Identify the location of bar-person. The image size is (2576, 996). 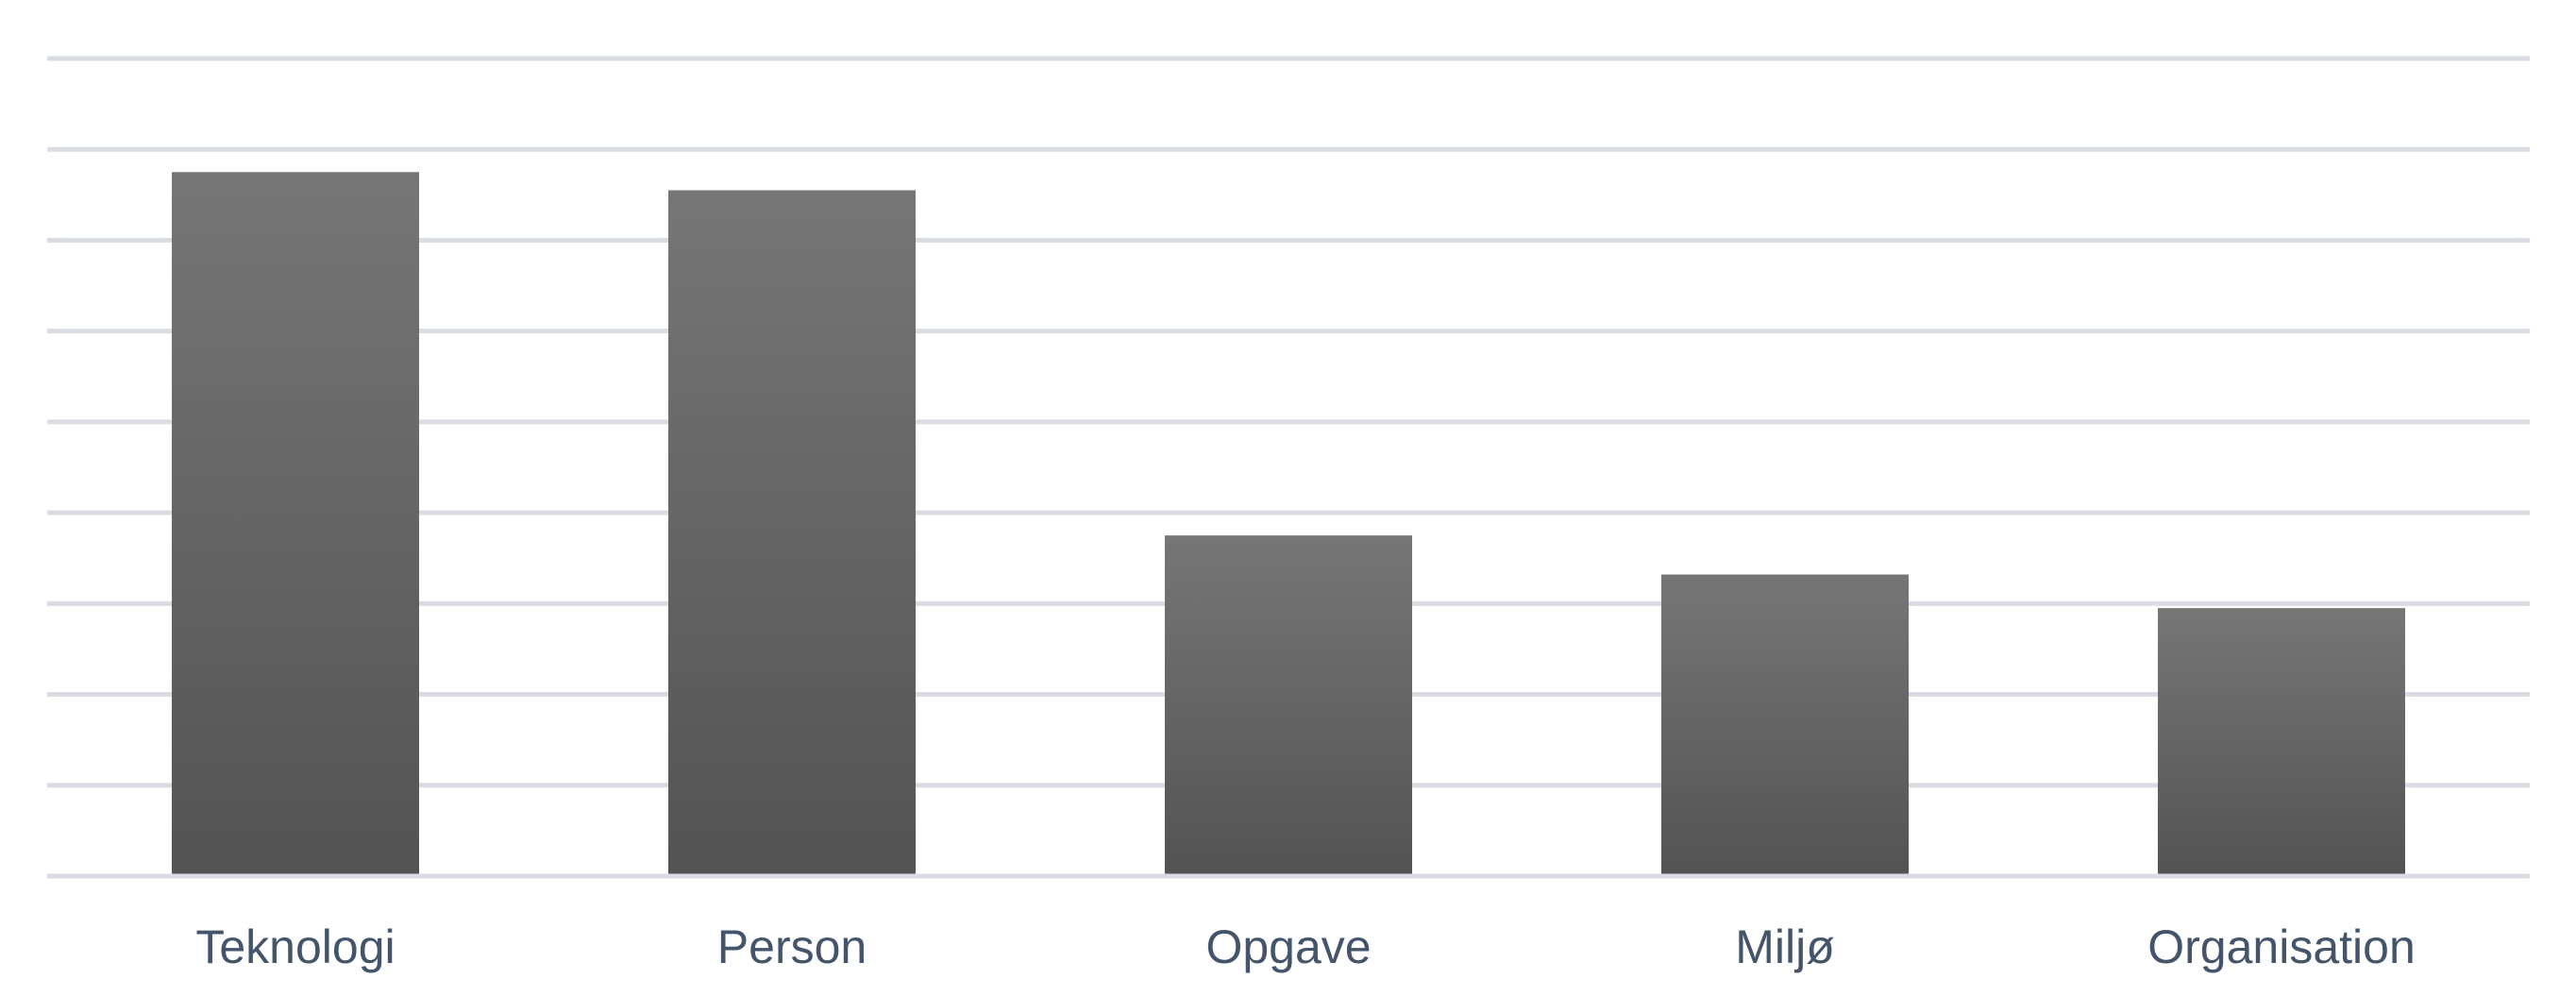
(792, 533).